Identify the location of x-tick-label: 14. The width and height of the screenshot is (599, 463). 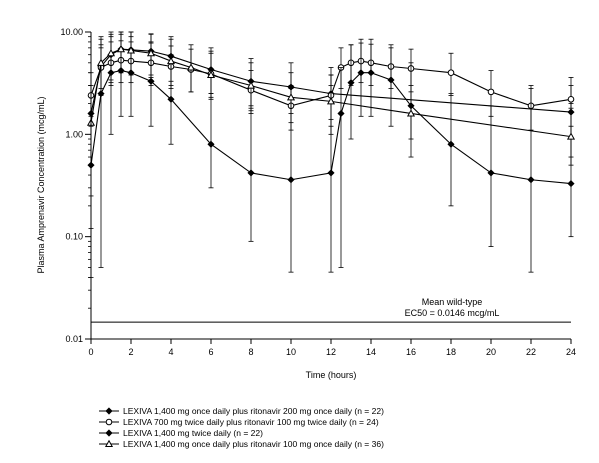
(371, 352).